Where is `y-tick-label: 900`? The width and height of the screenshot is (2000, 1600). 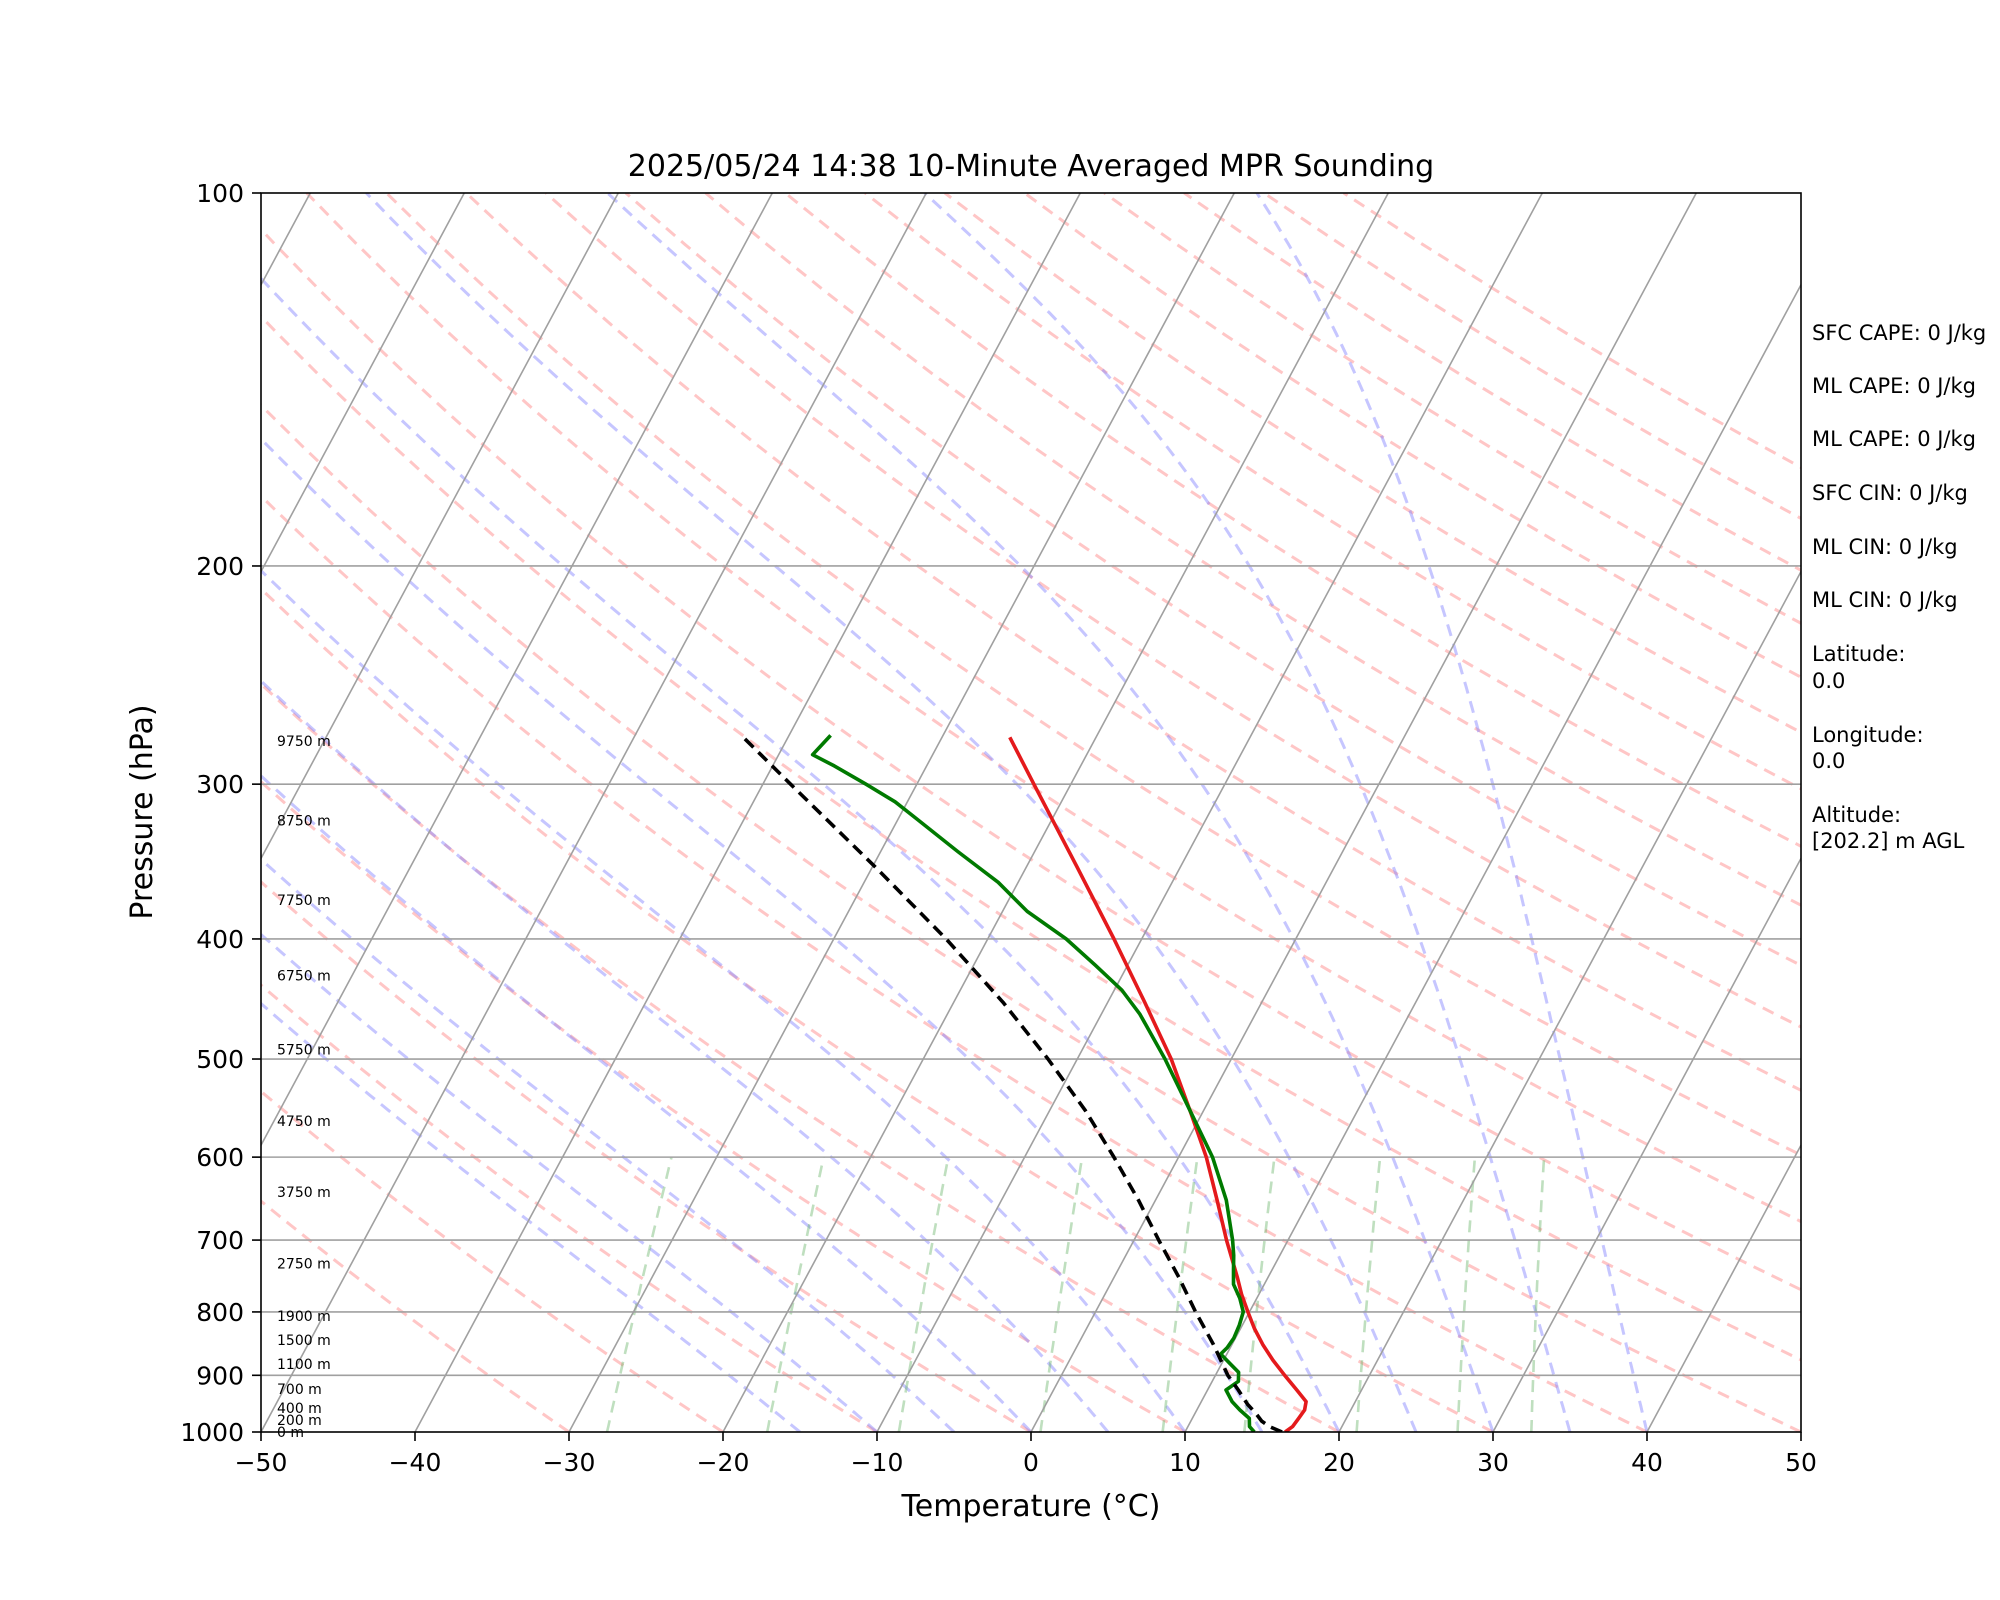 y-tick-label: 900 is located at coordinates (220, 1375).